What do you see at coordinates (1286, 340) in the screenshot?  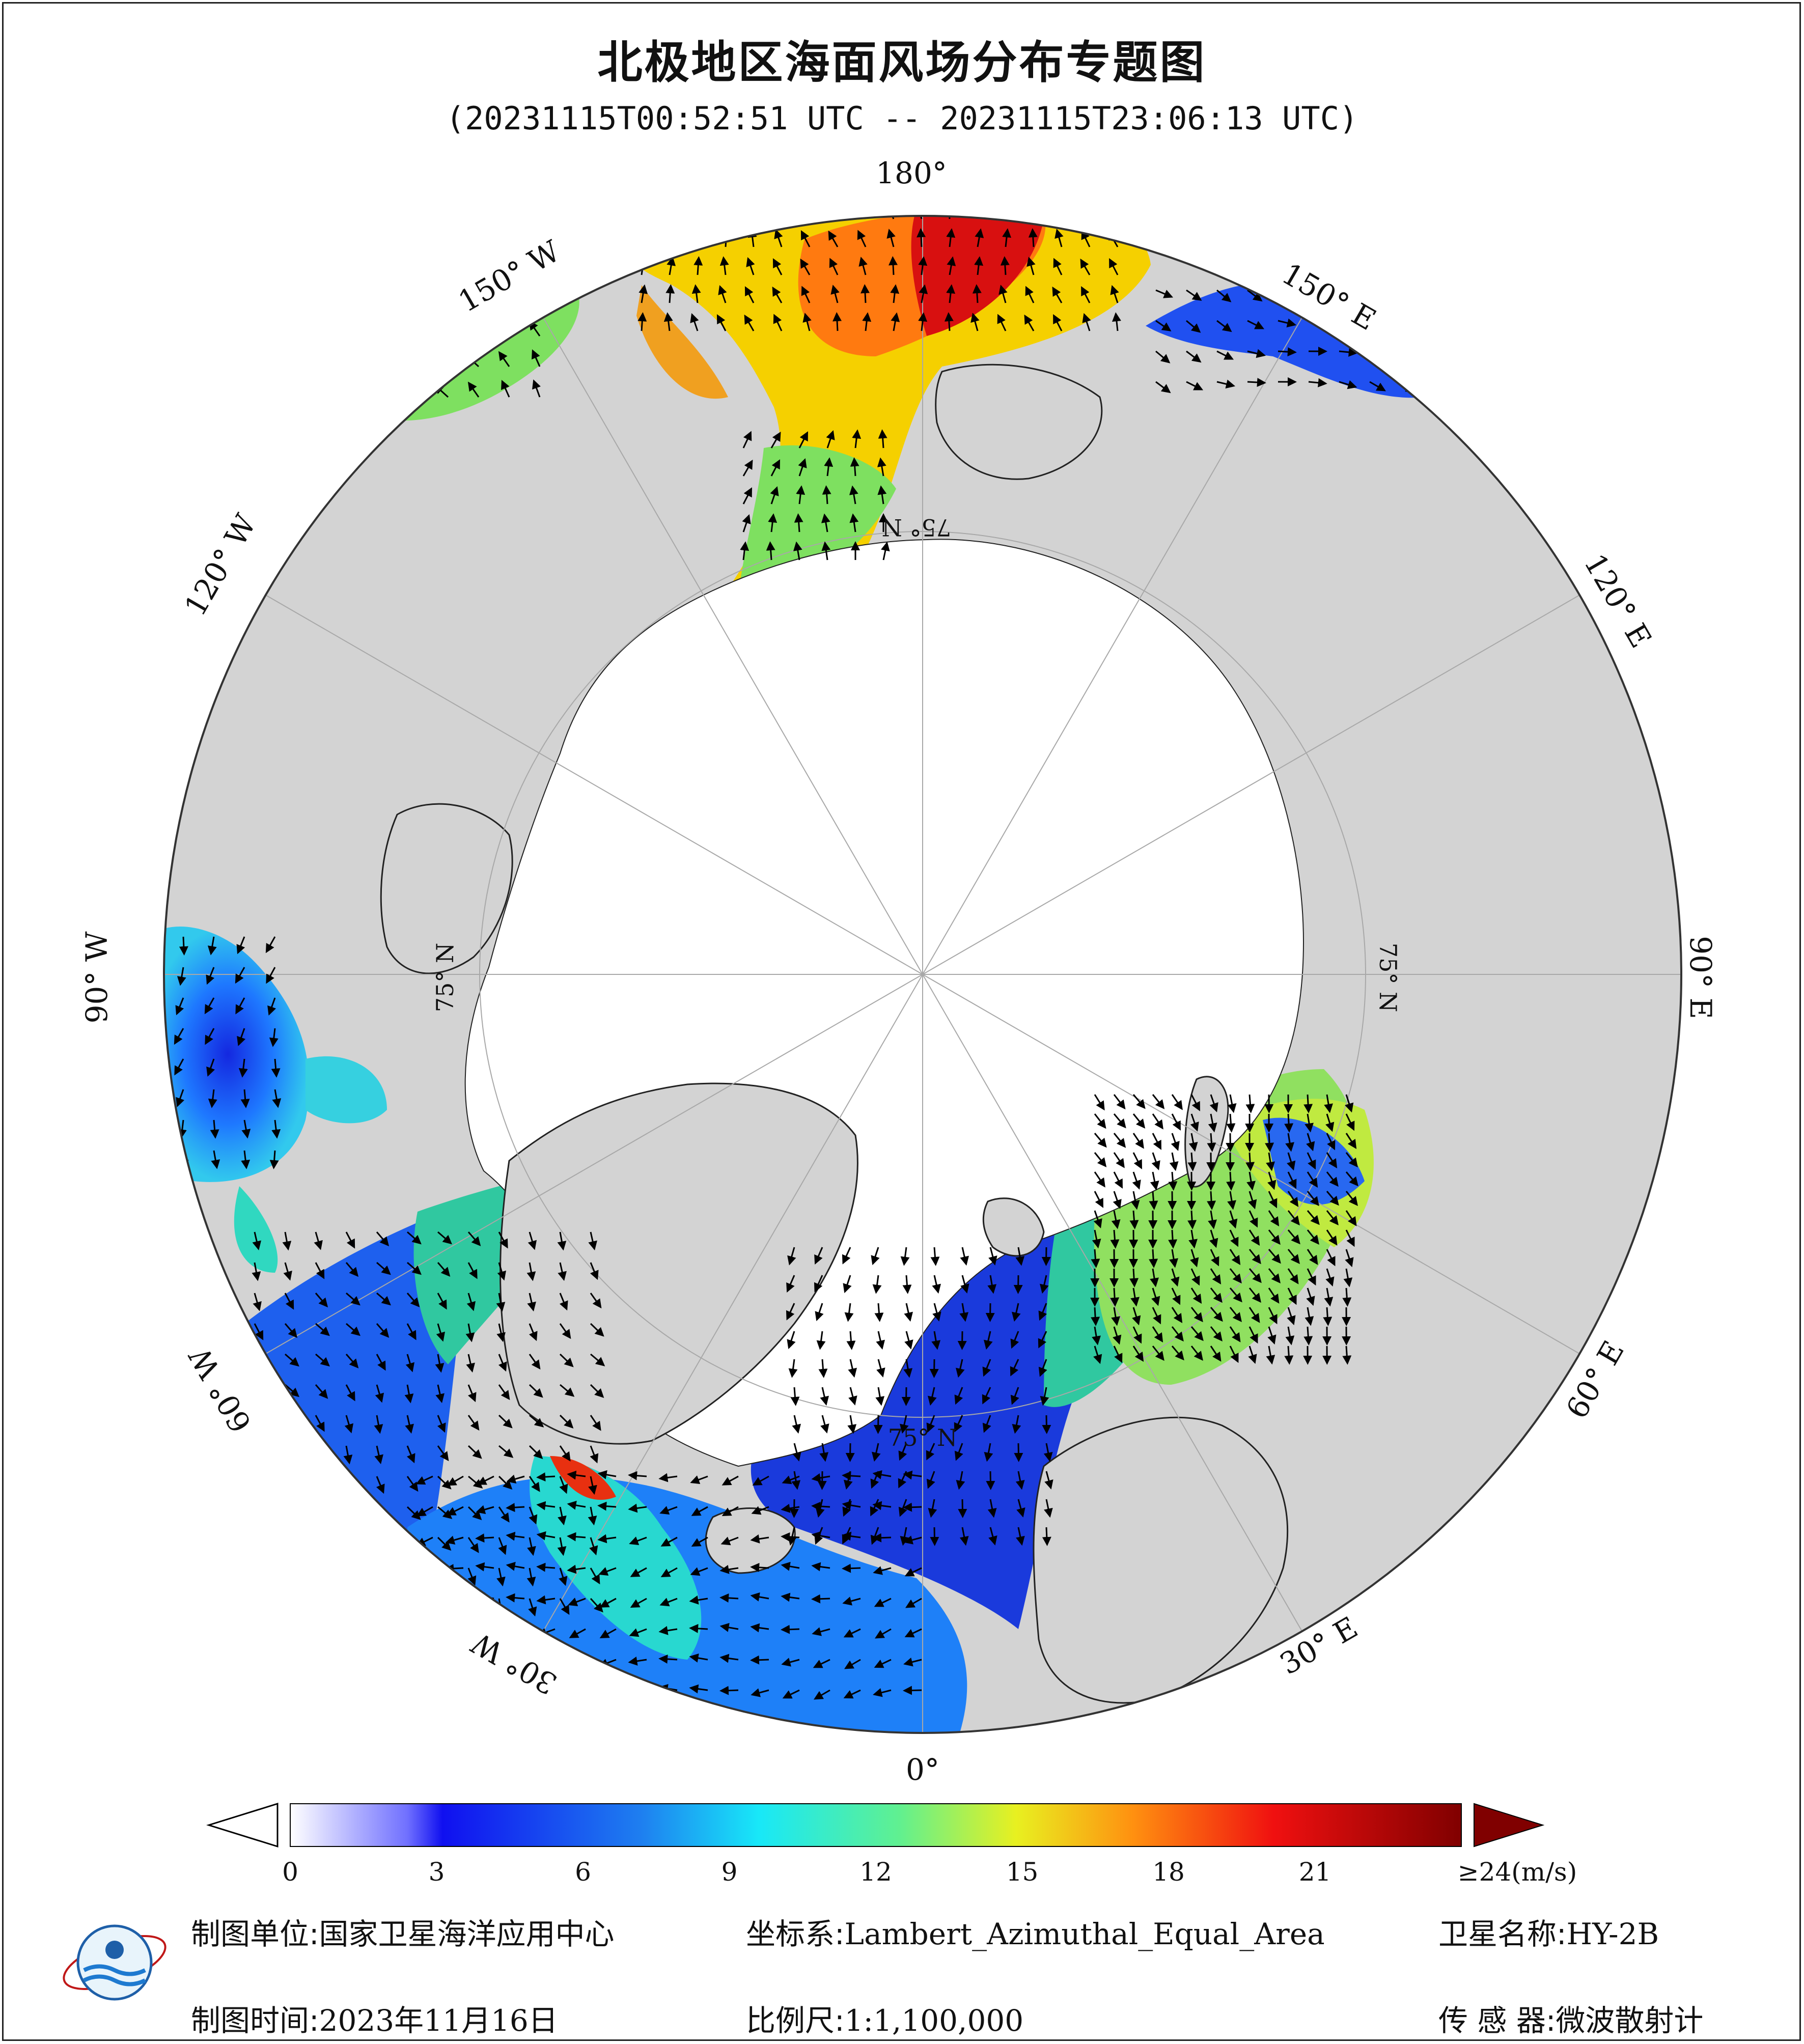 I see `wind-swath-east-siberian` at bounding box center [1286, 340].